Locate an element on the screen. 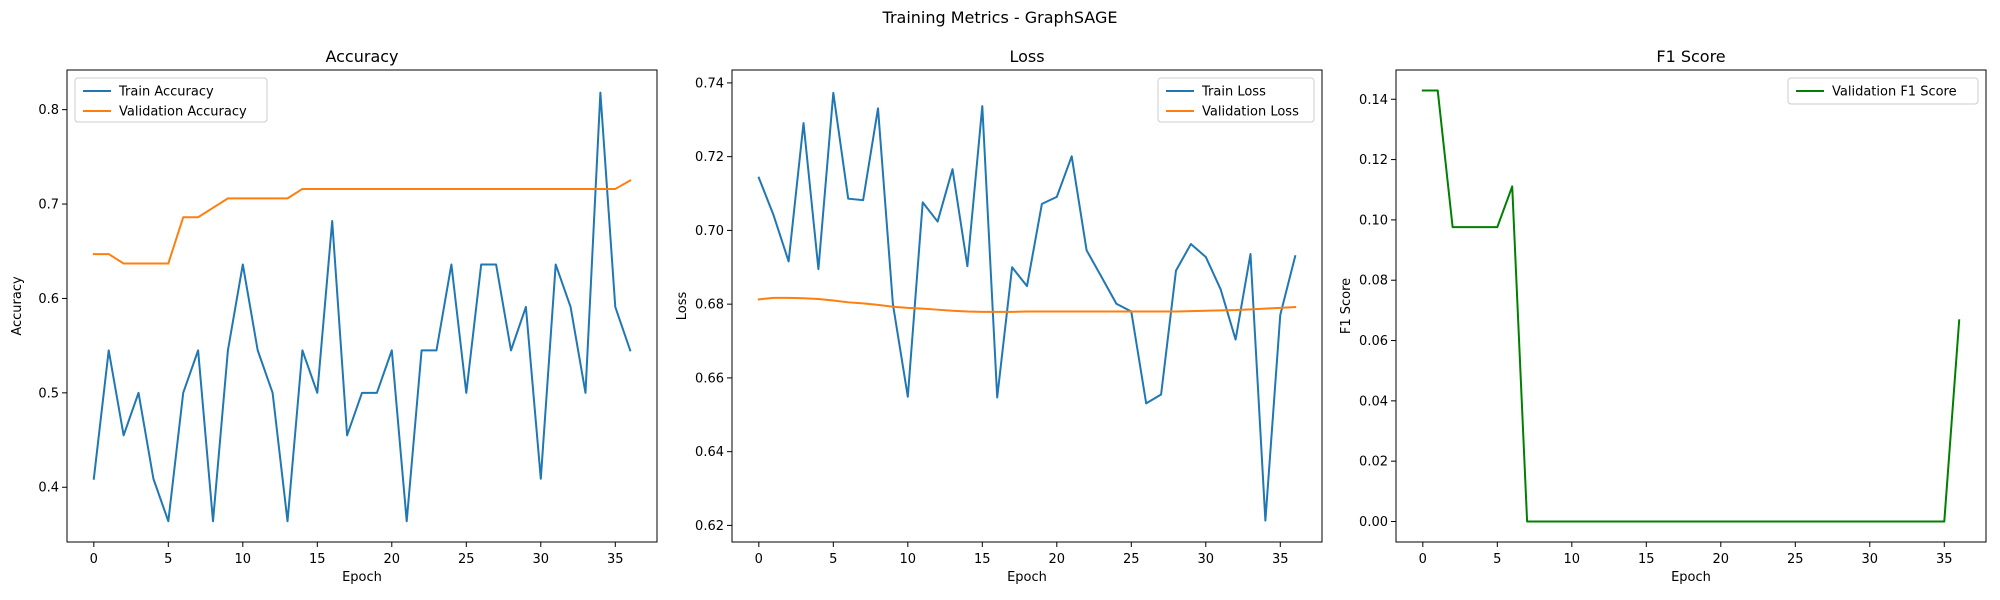 This screenshot has height=600, width=2000. y-tick-label: 0.68 is located at coordinates (709, 305).